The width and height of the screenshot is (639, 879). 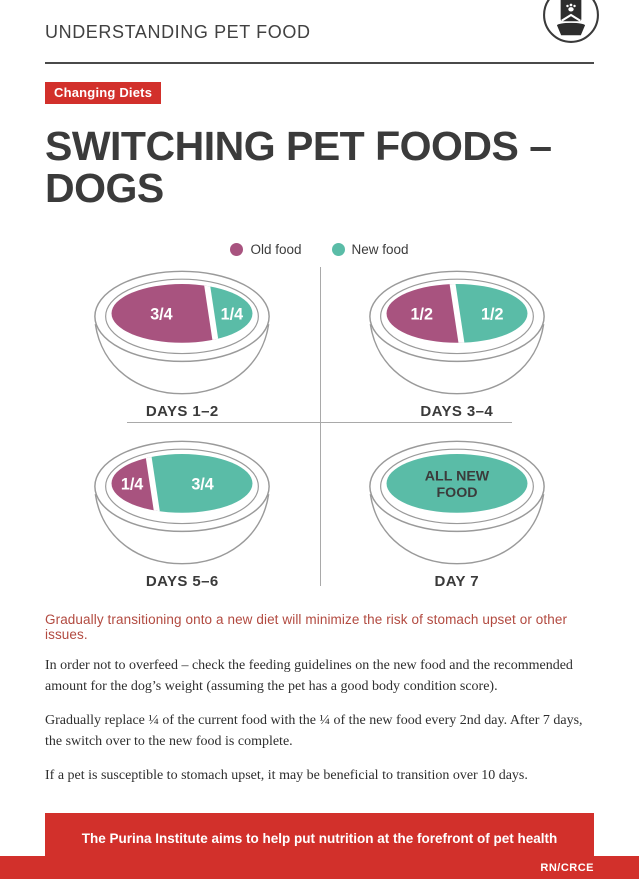 I want to click on legend-item-old-food: Old food, so click(x=266, y=249).